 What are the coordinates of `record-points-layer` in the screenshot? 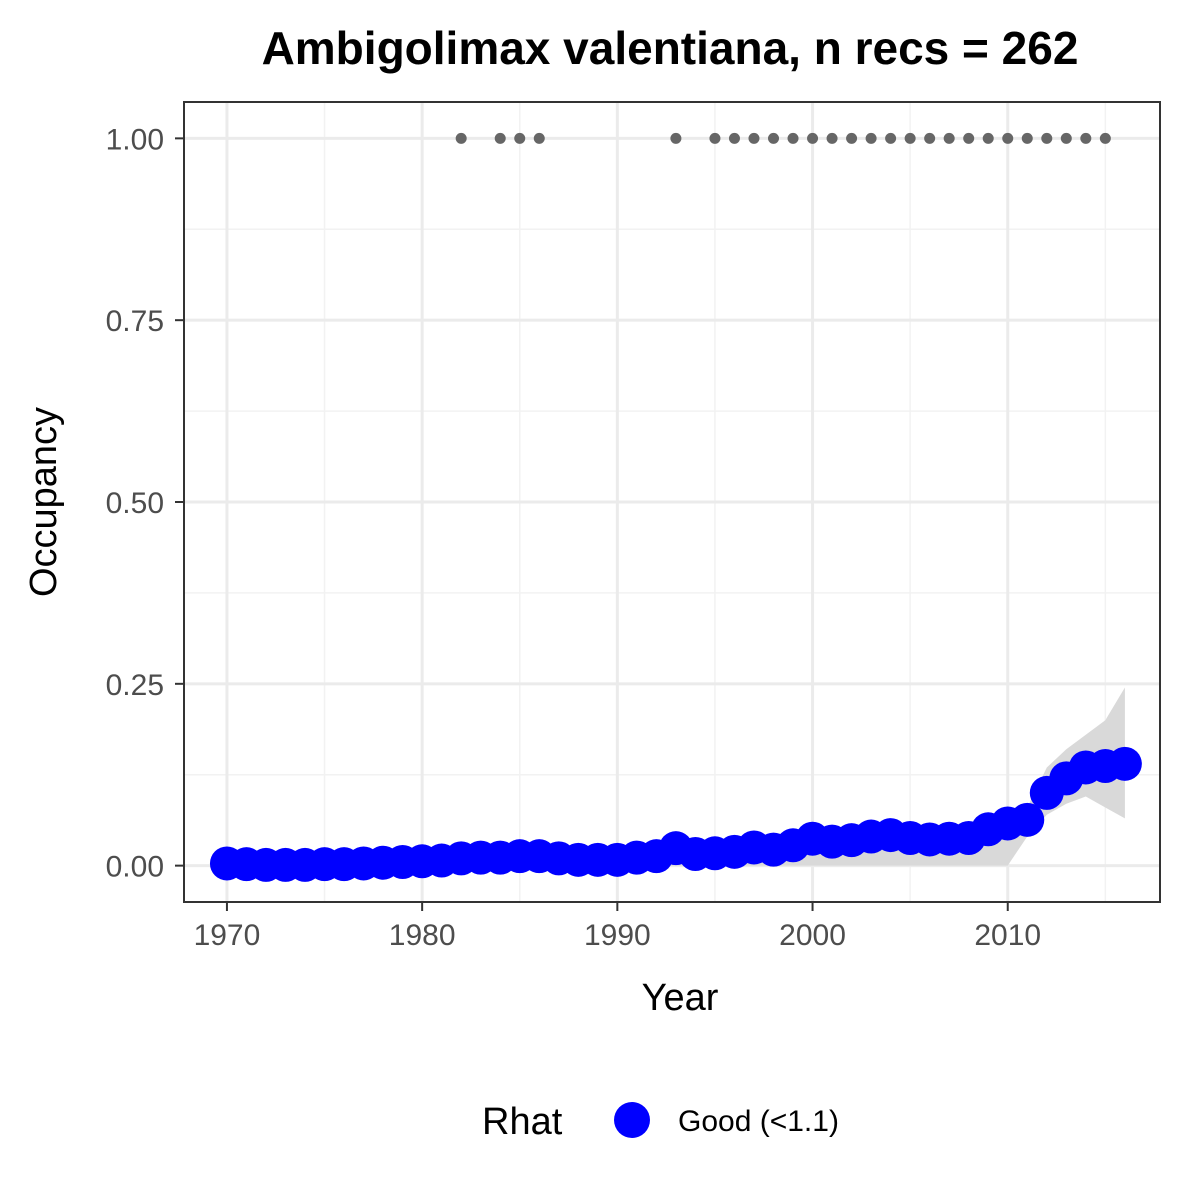 It's located at (783, 138).